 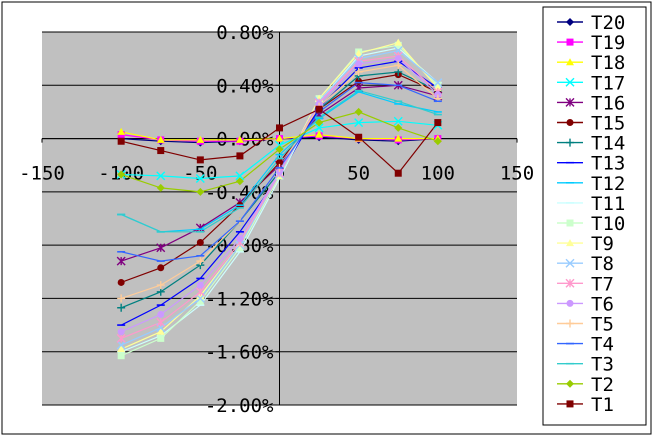 I want to click on legend-item: T19, so click(x=591, y=43).